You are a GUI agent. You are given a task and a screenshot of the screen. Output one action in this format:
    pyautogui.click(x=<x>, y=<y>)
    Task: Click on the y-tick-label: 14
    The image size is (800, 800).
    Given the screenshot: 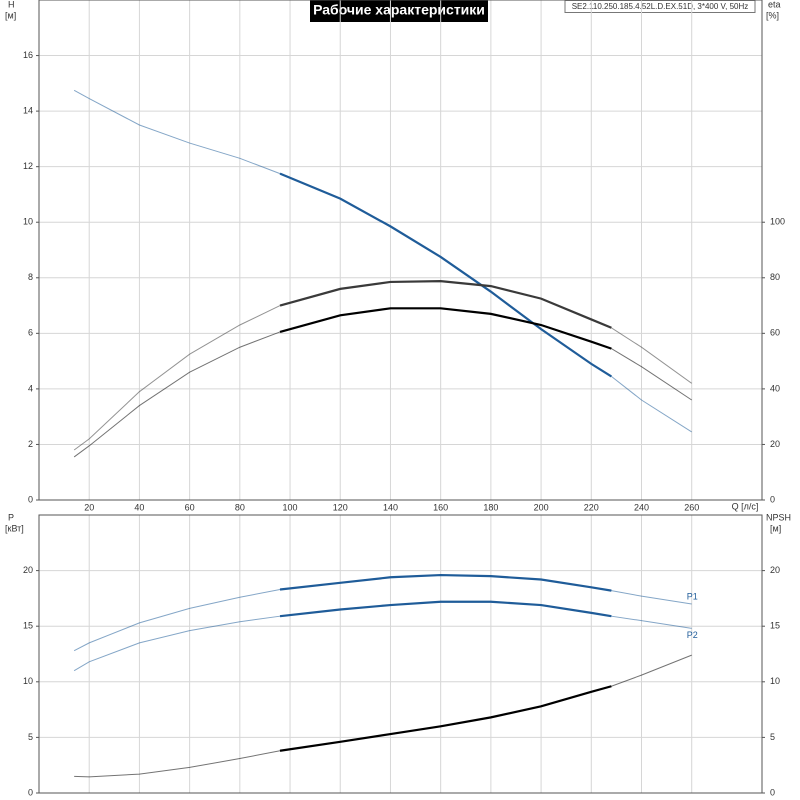 What is the action you would take?
    pyautogui.click(x=28, y=110)
    